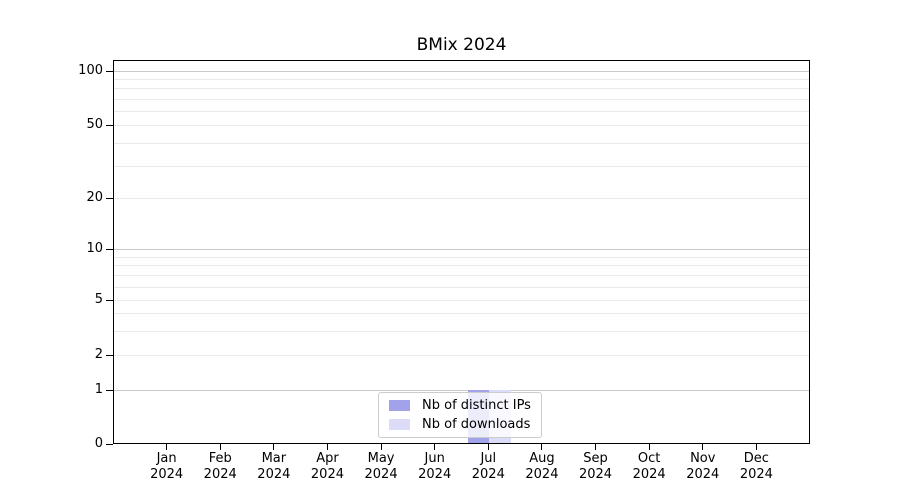  What do you see at coordinates (703, 458) in the screenshot?
I see `month-label: Nov` at bounding box center [703, 458].